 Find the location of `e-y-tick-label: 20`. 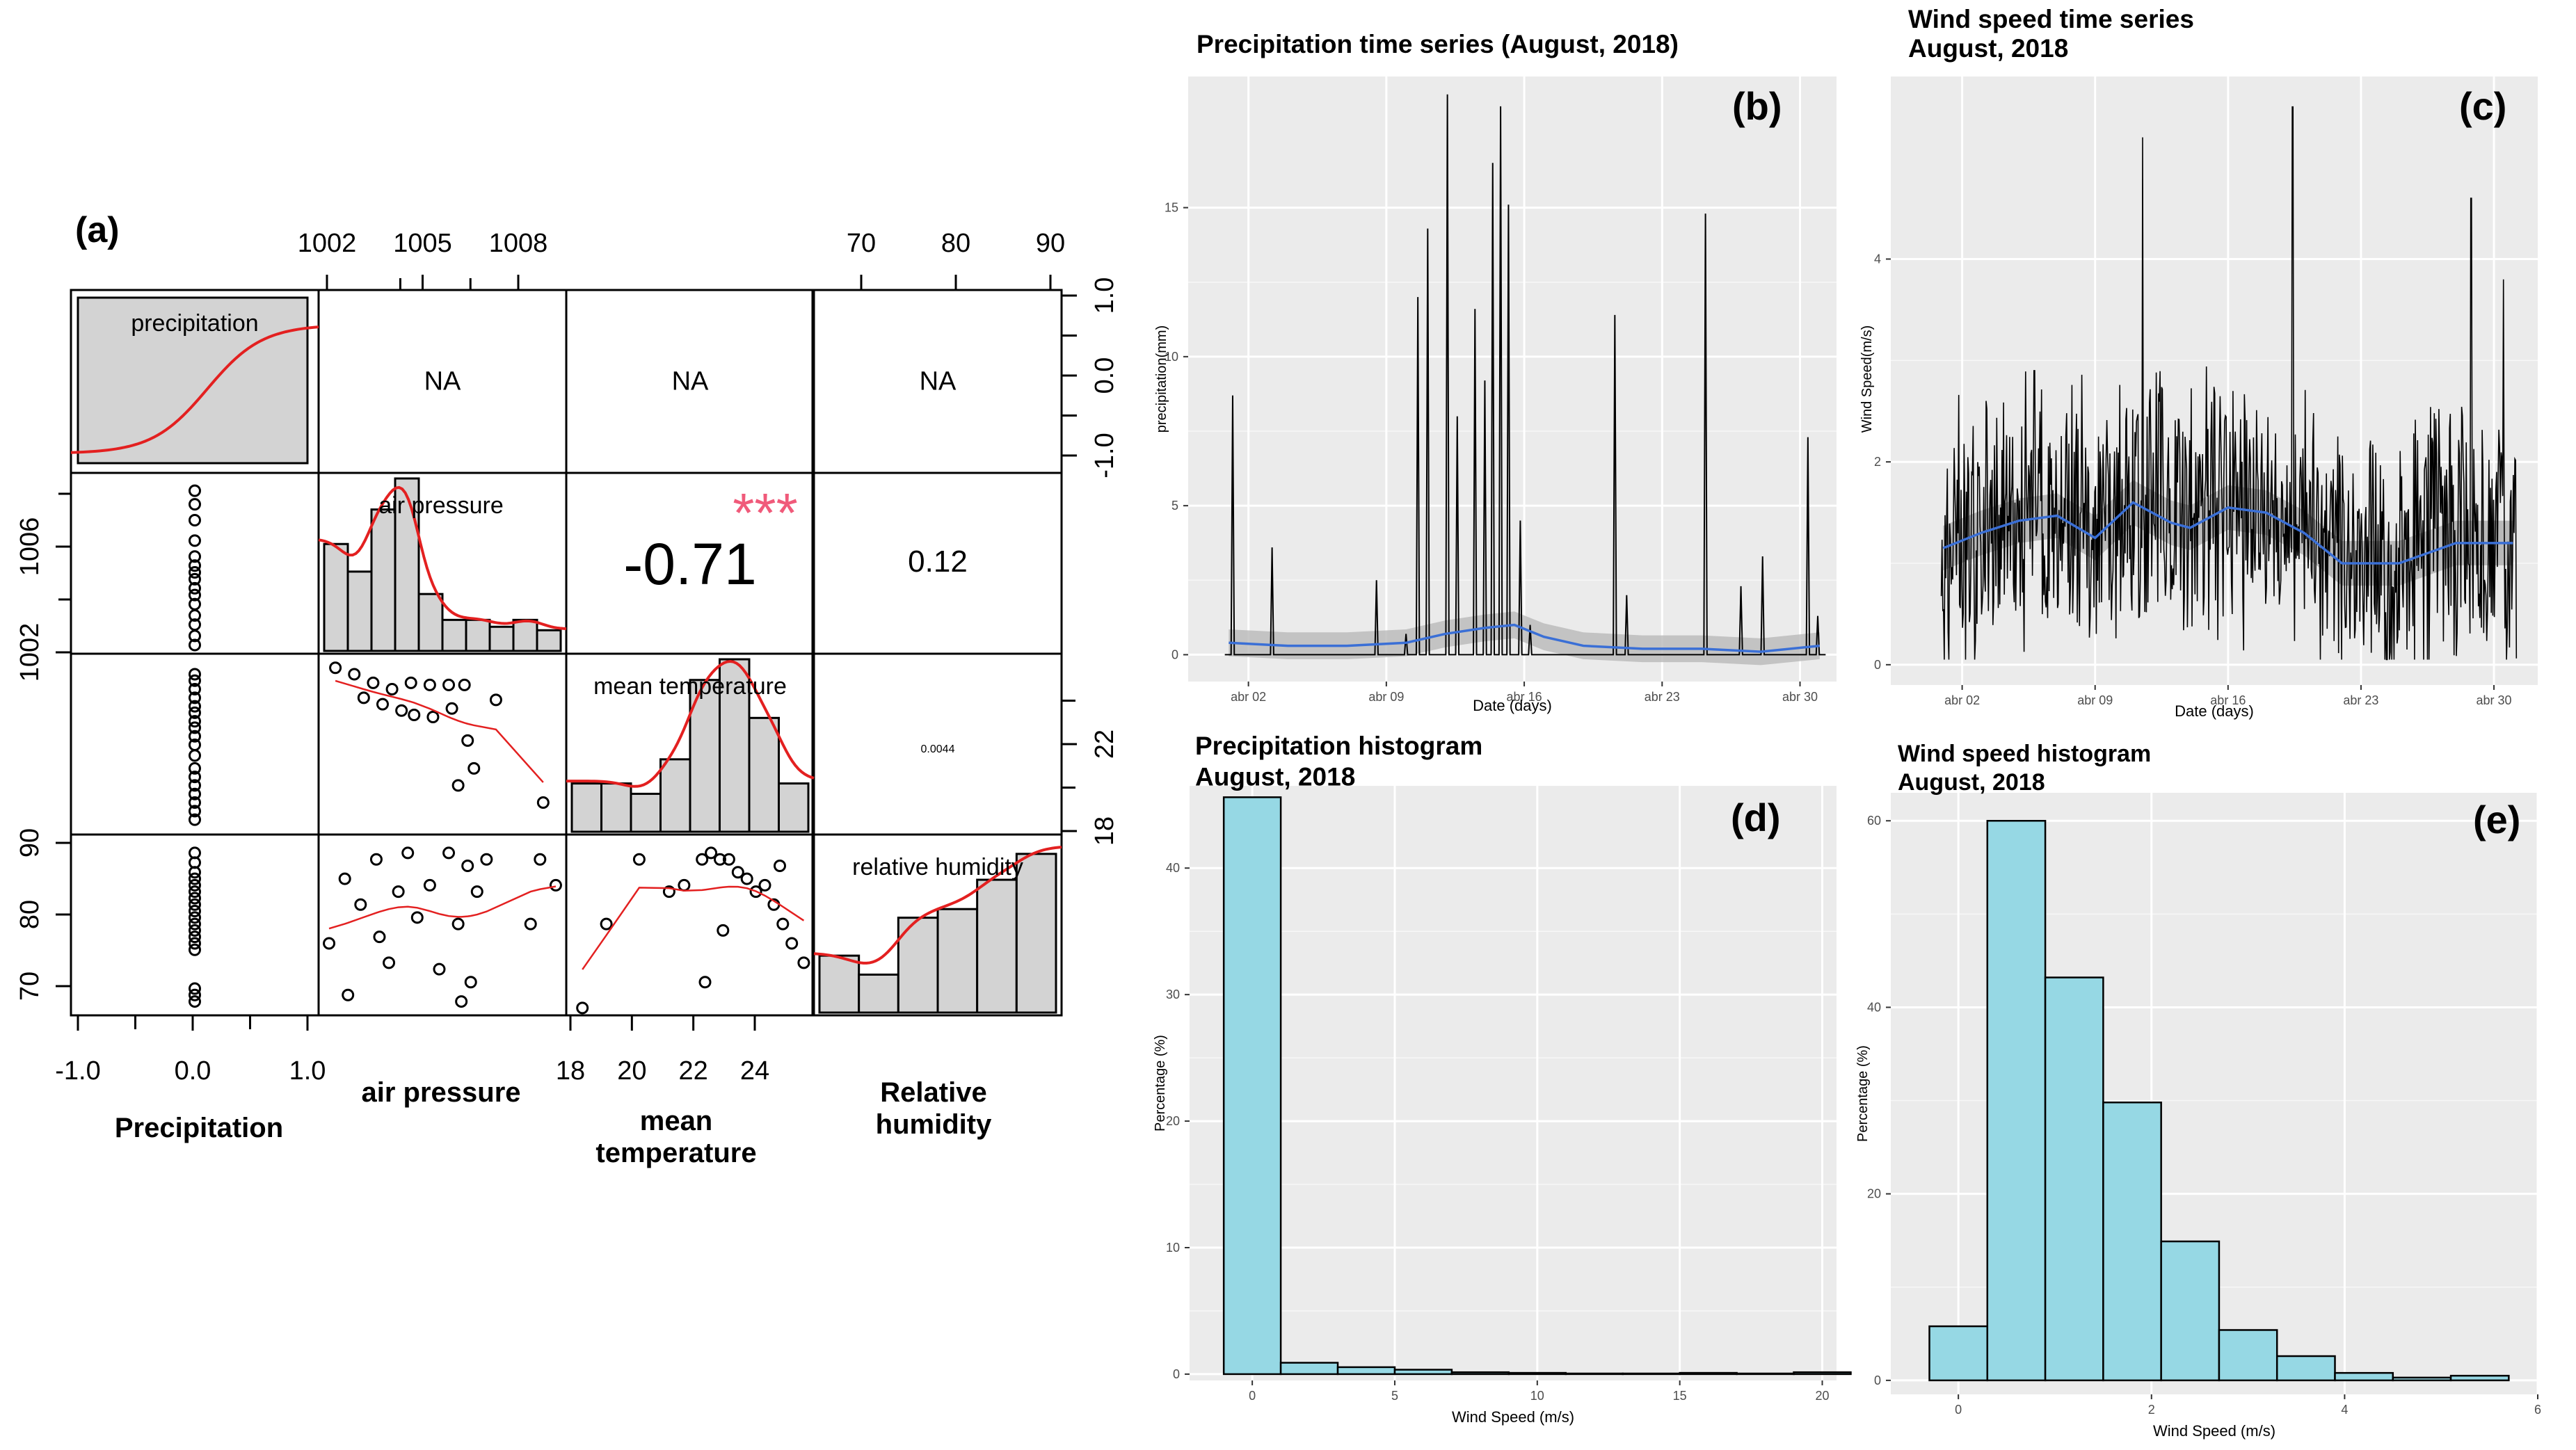

e-y-tick-label: 20 is located at coordinates (1874, 1194).